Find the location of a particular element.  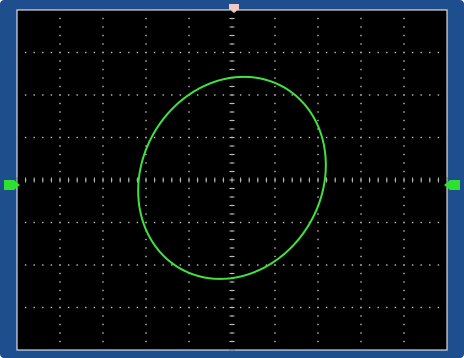

ch1-ground-marker-icon is located at coordinates (12, 185).